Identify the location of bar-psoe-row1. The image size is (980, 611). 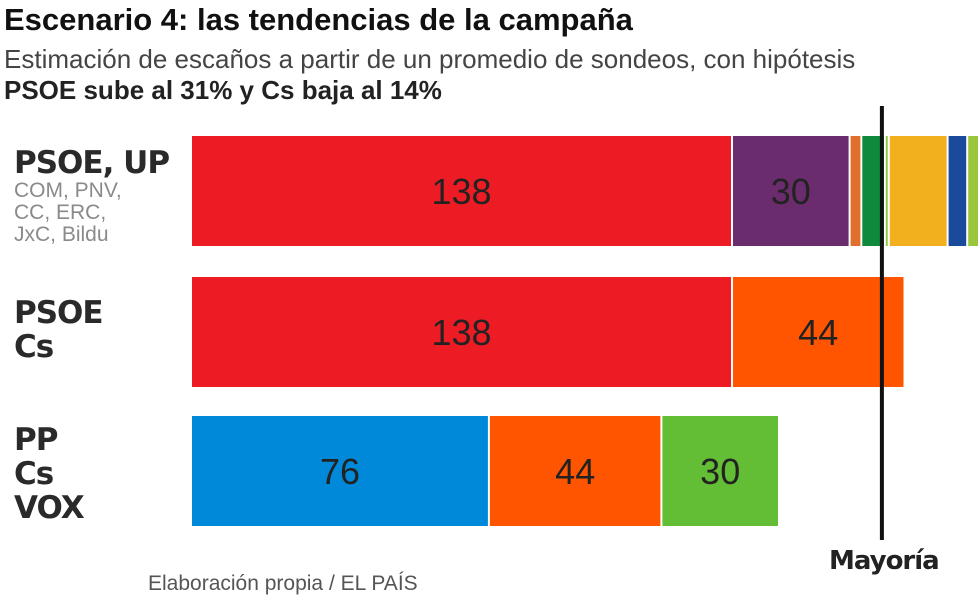
(461, 191).